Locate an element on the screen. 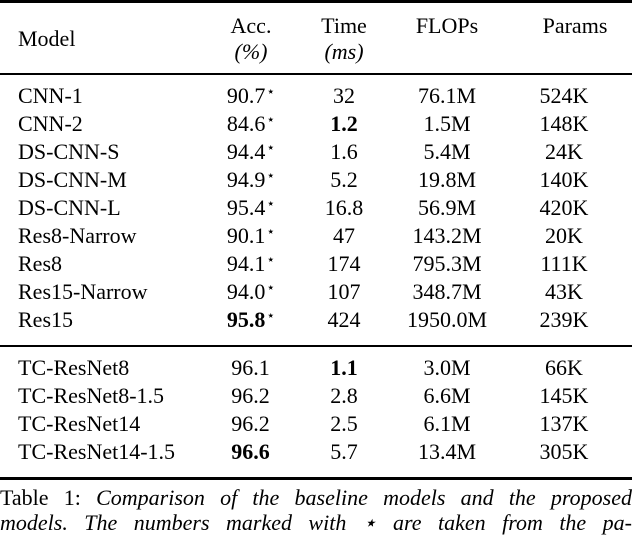  acc-cell: 94.9⋆ is located at coordinates (251, 179).